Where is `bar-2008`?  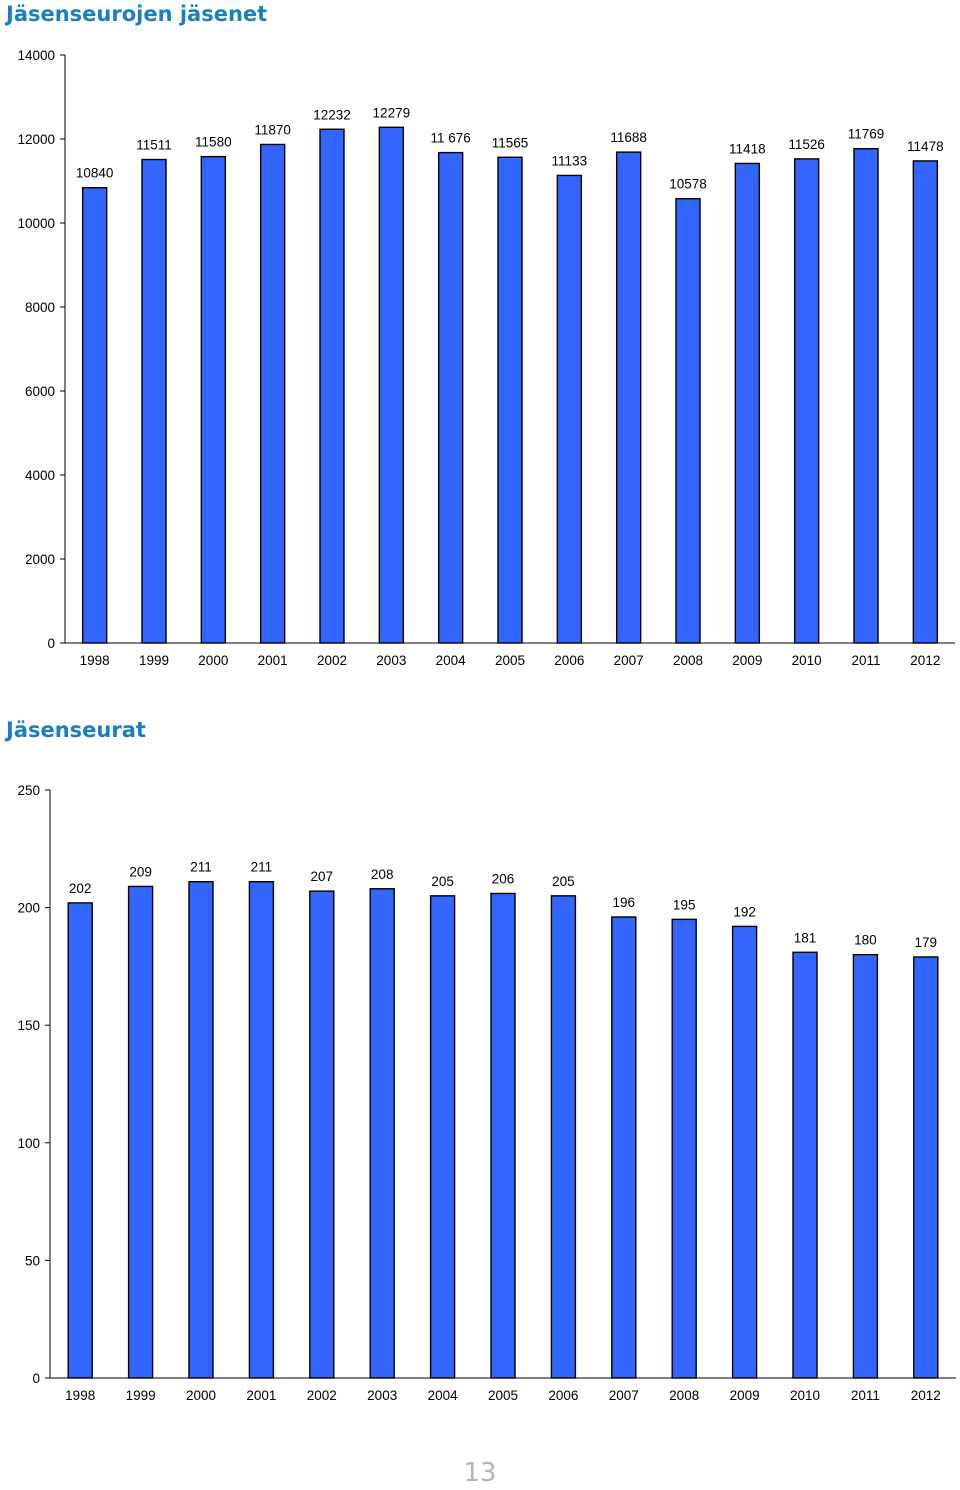 bar-2008 is located at coordinates (688, 421).